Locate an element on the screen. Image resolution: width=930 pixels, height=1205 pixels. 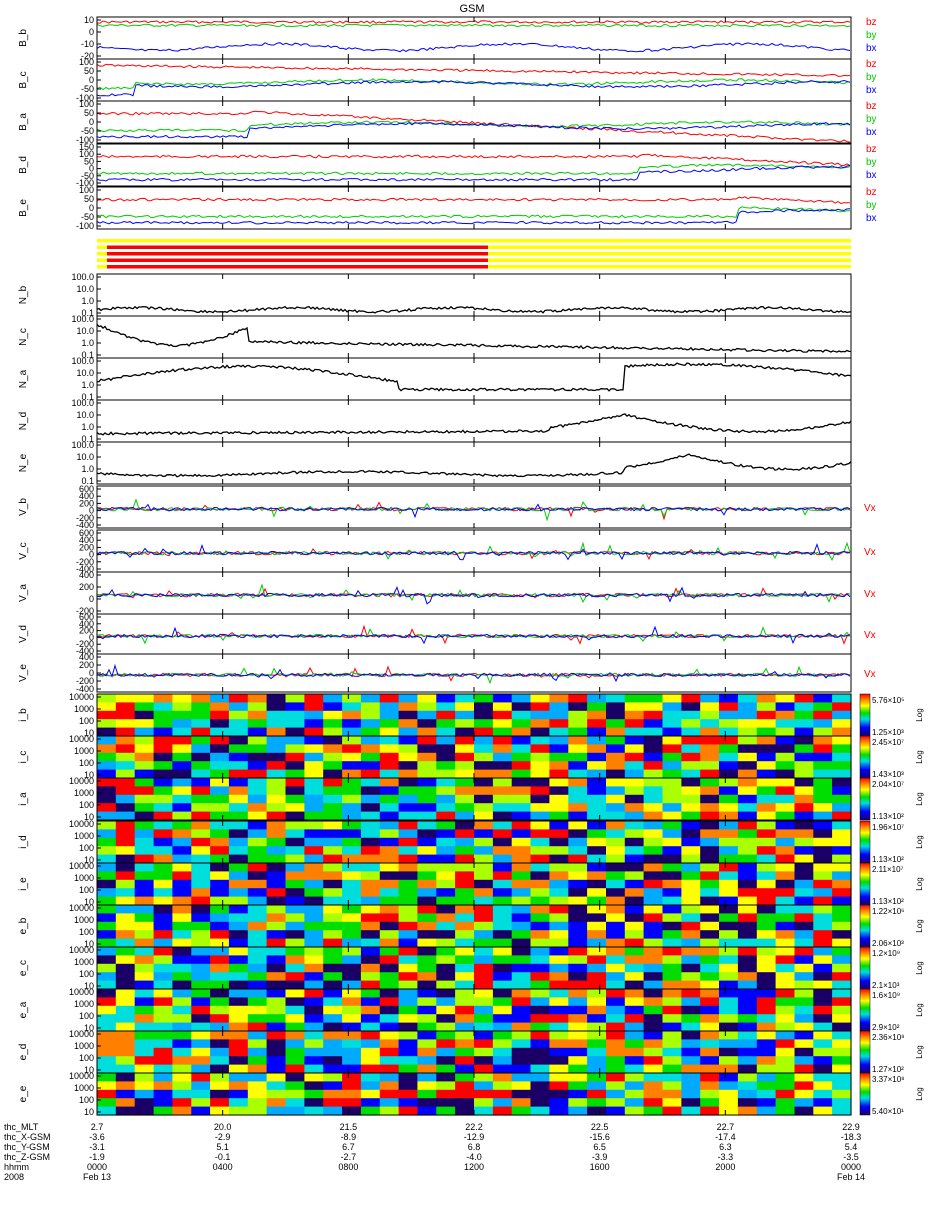
panel-y-label: e_e is located at coordinates (23, 1093).